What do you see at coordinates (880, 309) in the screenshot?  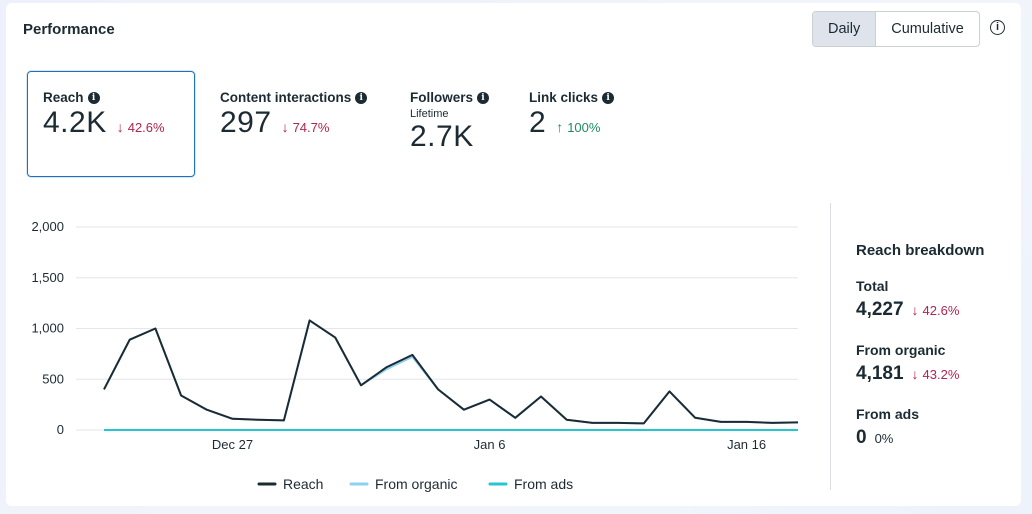 I see `breakdown-value: 4,227` at bounding box center [880, 309].